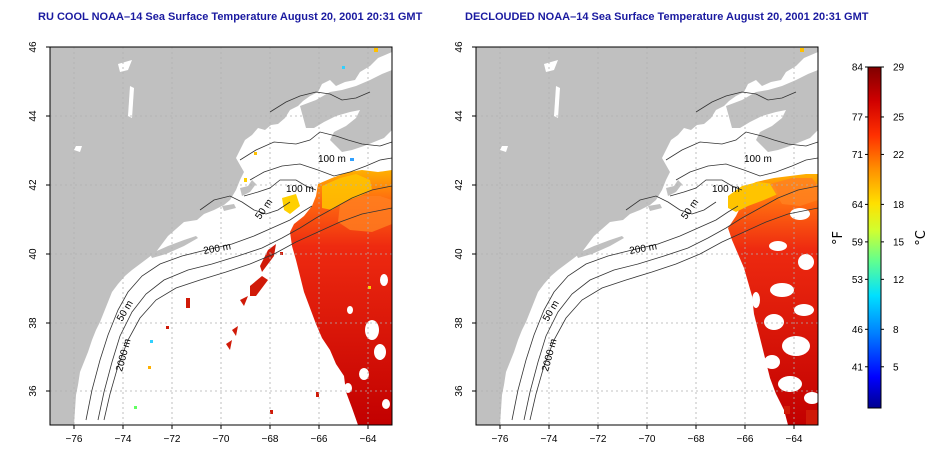 This screenshot has height=475, width=950. I want to click on right-lat-tick-labels: 36 38 40 42 44 46, so click(459, 219).